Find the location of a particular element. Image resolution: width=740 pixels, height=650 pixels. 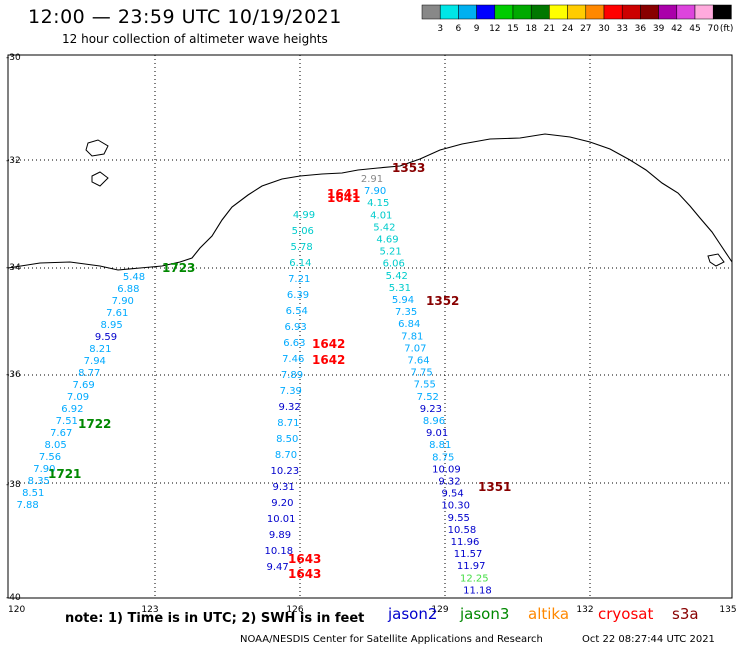

wave-height-label: 8.81 is located at coordinates (440, 445).